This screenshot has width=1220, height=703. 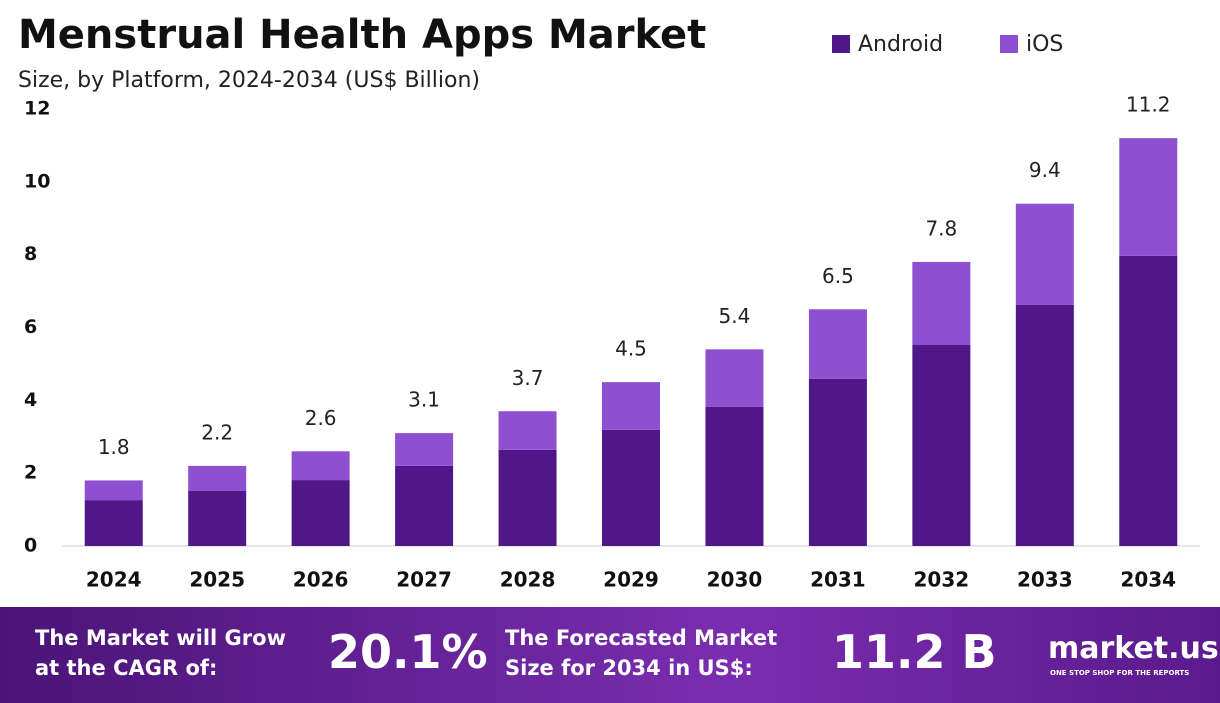 What do you see at coordinates (114, 580) in the screenshot?
I see `x-tick-label: 2024` at bounding box center [114, 580].